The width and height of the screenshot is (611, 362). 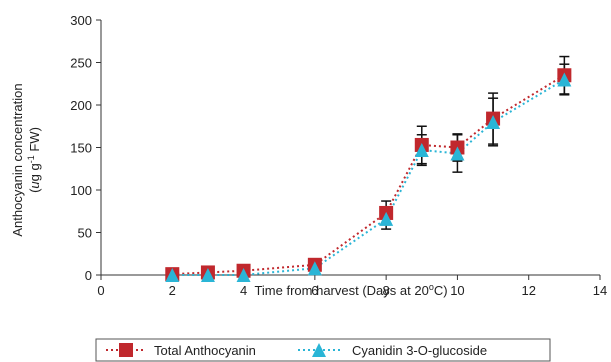 What do you see at coordinates (81, 63) in the screenshot?
I see `y-tick-label: 250` at bounding box center [81, 63].